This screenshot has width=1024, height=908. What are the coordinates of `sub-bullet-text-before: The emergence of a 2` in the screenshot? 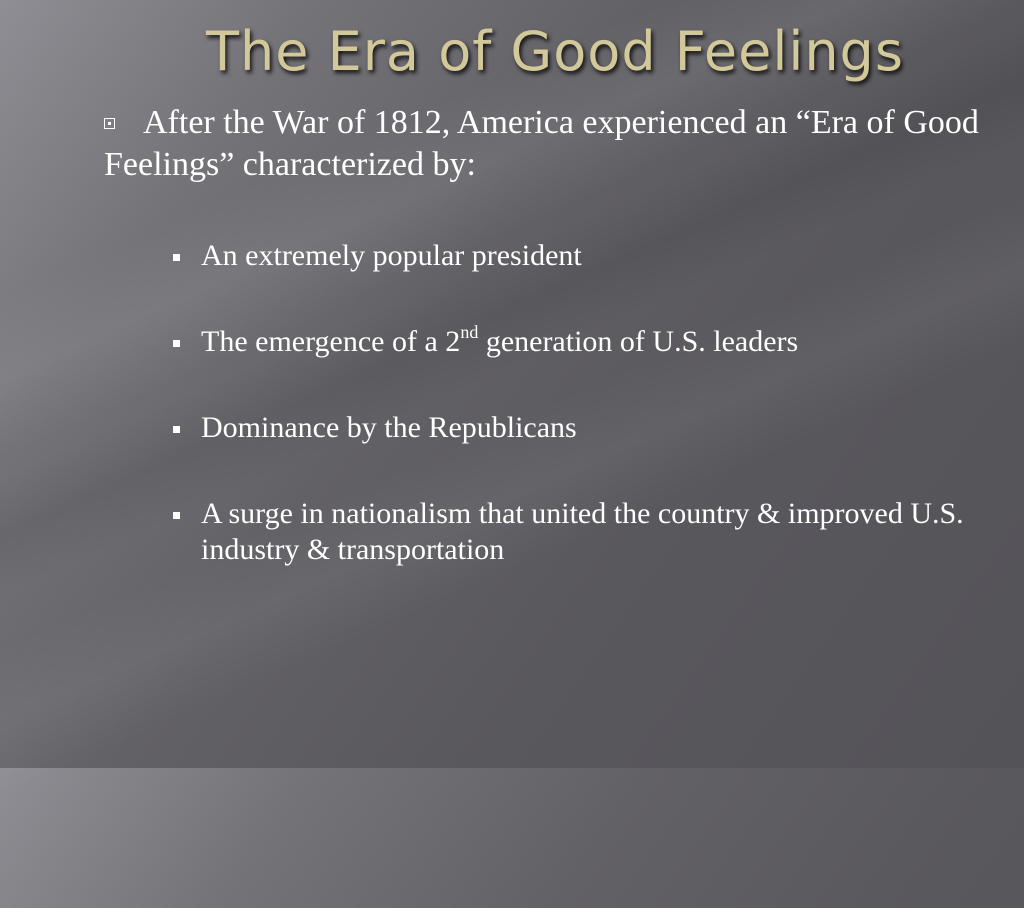 It's located at (331, 341).